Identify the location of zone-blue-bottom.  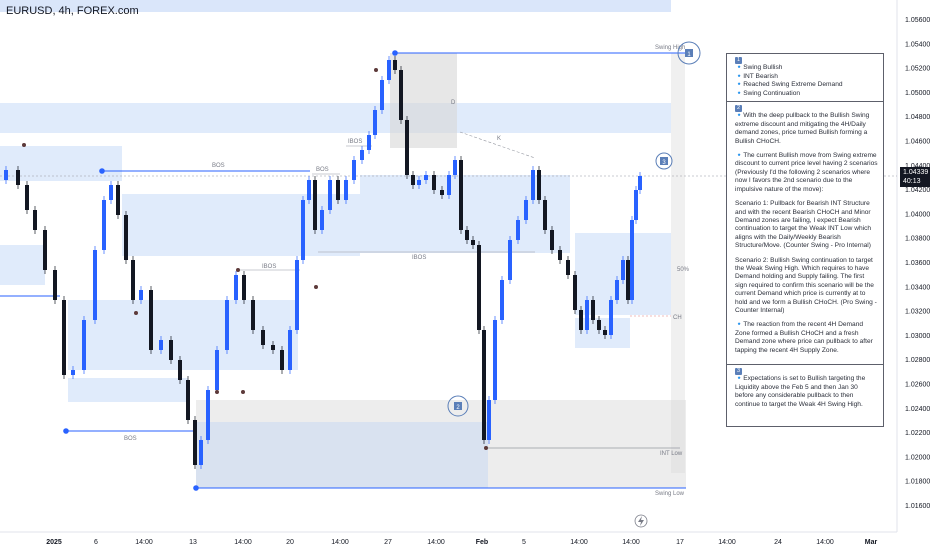
(342, 455).